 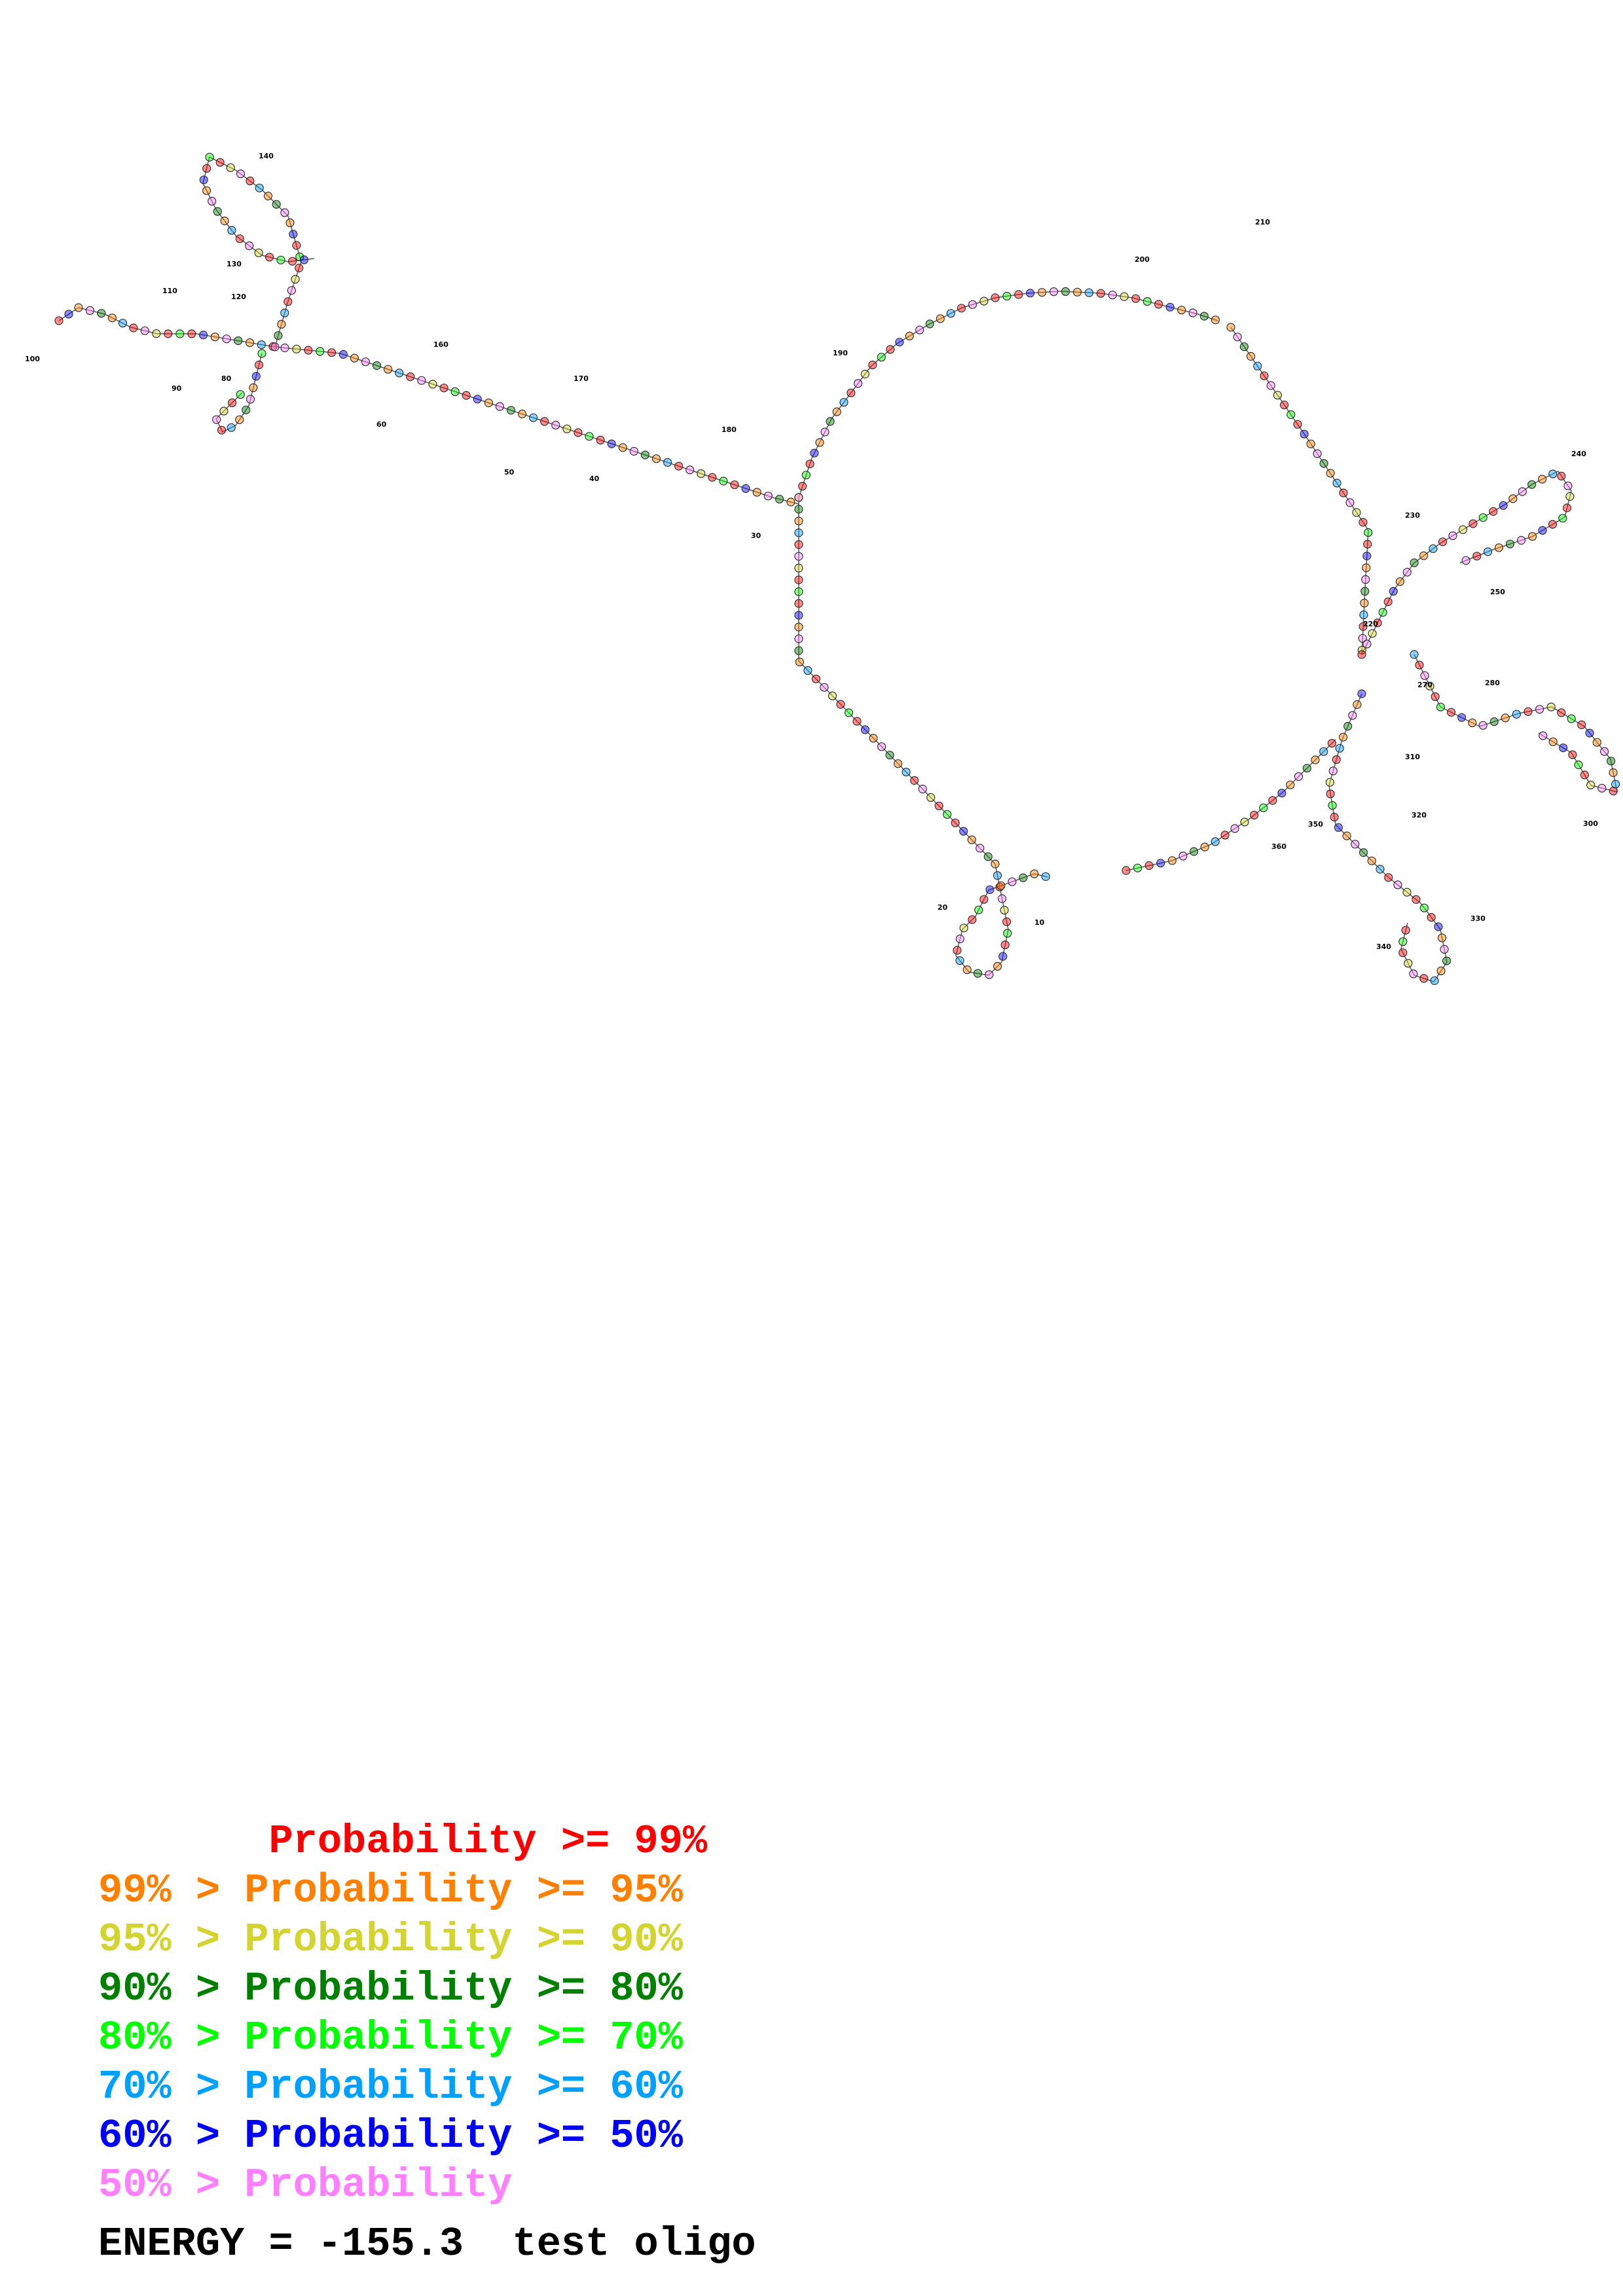 I want to click on position-label: 20, so click(x=943, y=908).